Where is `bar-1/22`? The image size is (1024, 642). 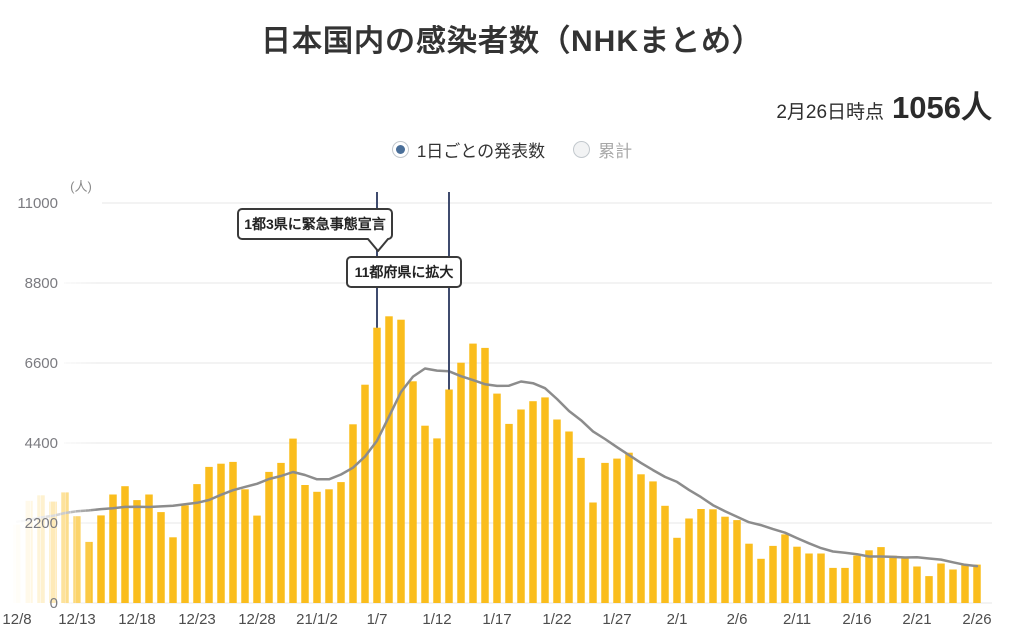
bar-1/22 is located at coordinates (557, 511).